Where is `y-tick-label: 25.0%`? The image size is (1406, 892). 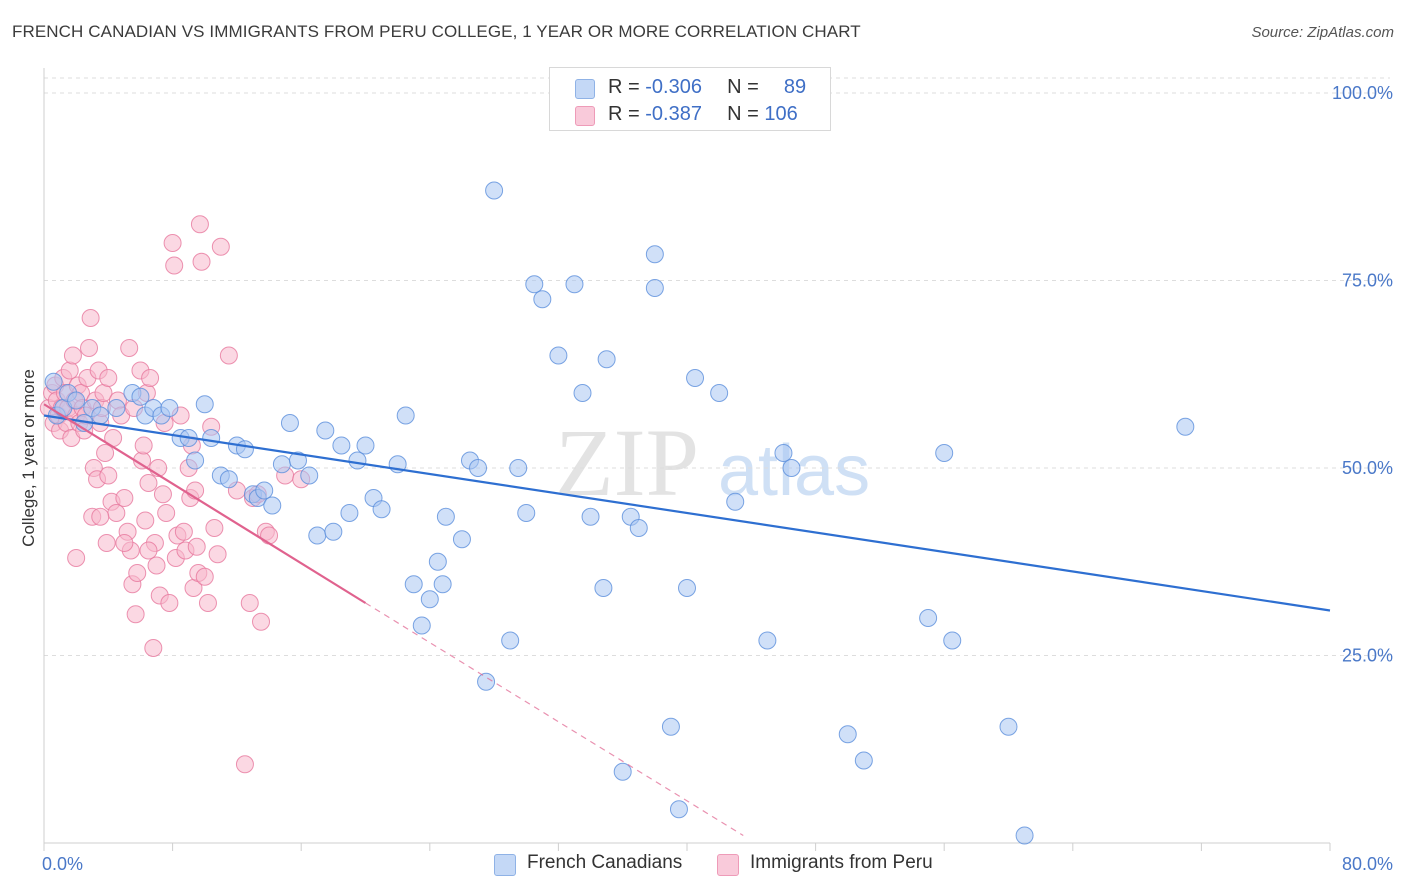
y-tick-label: 25.0% is located at coordinates (1367, 656).